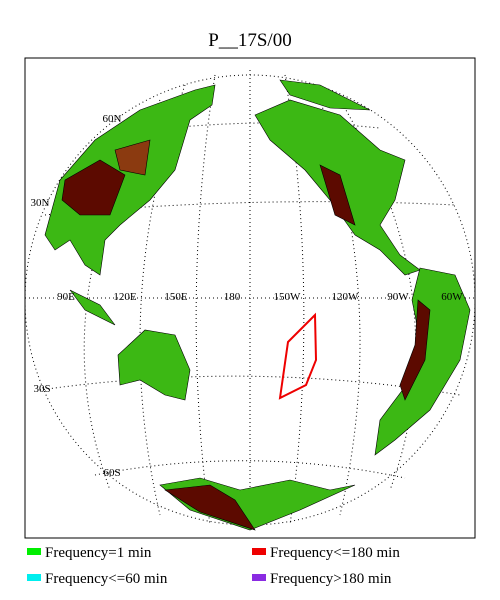  I want to click on graticule-label: 150W, so click(288, 297).